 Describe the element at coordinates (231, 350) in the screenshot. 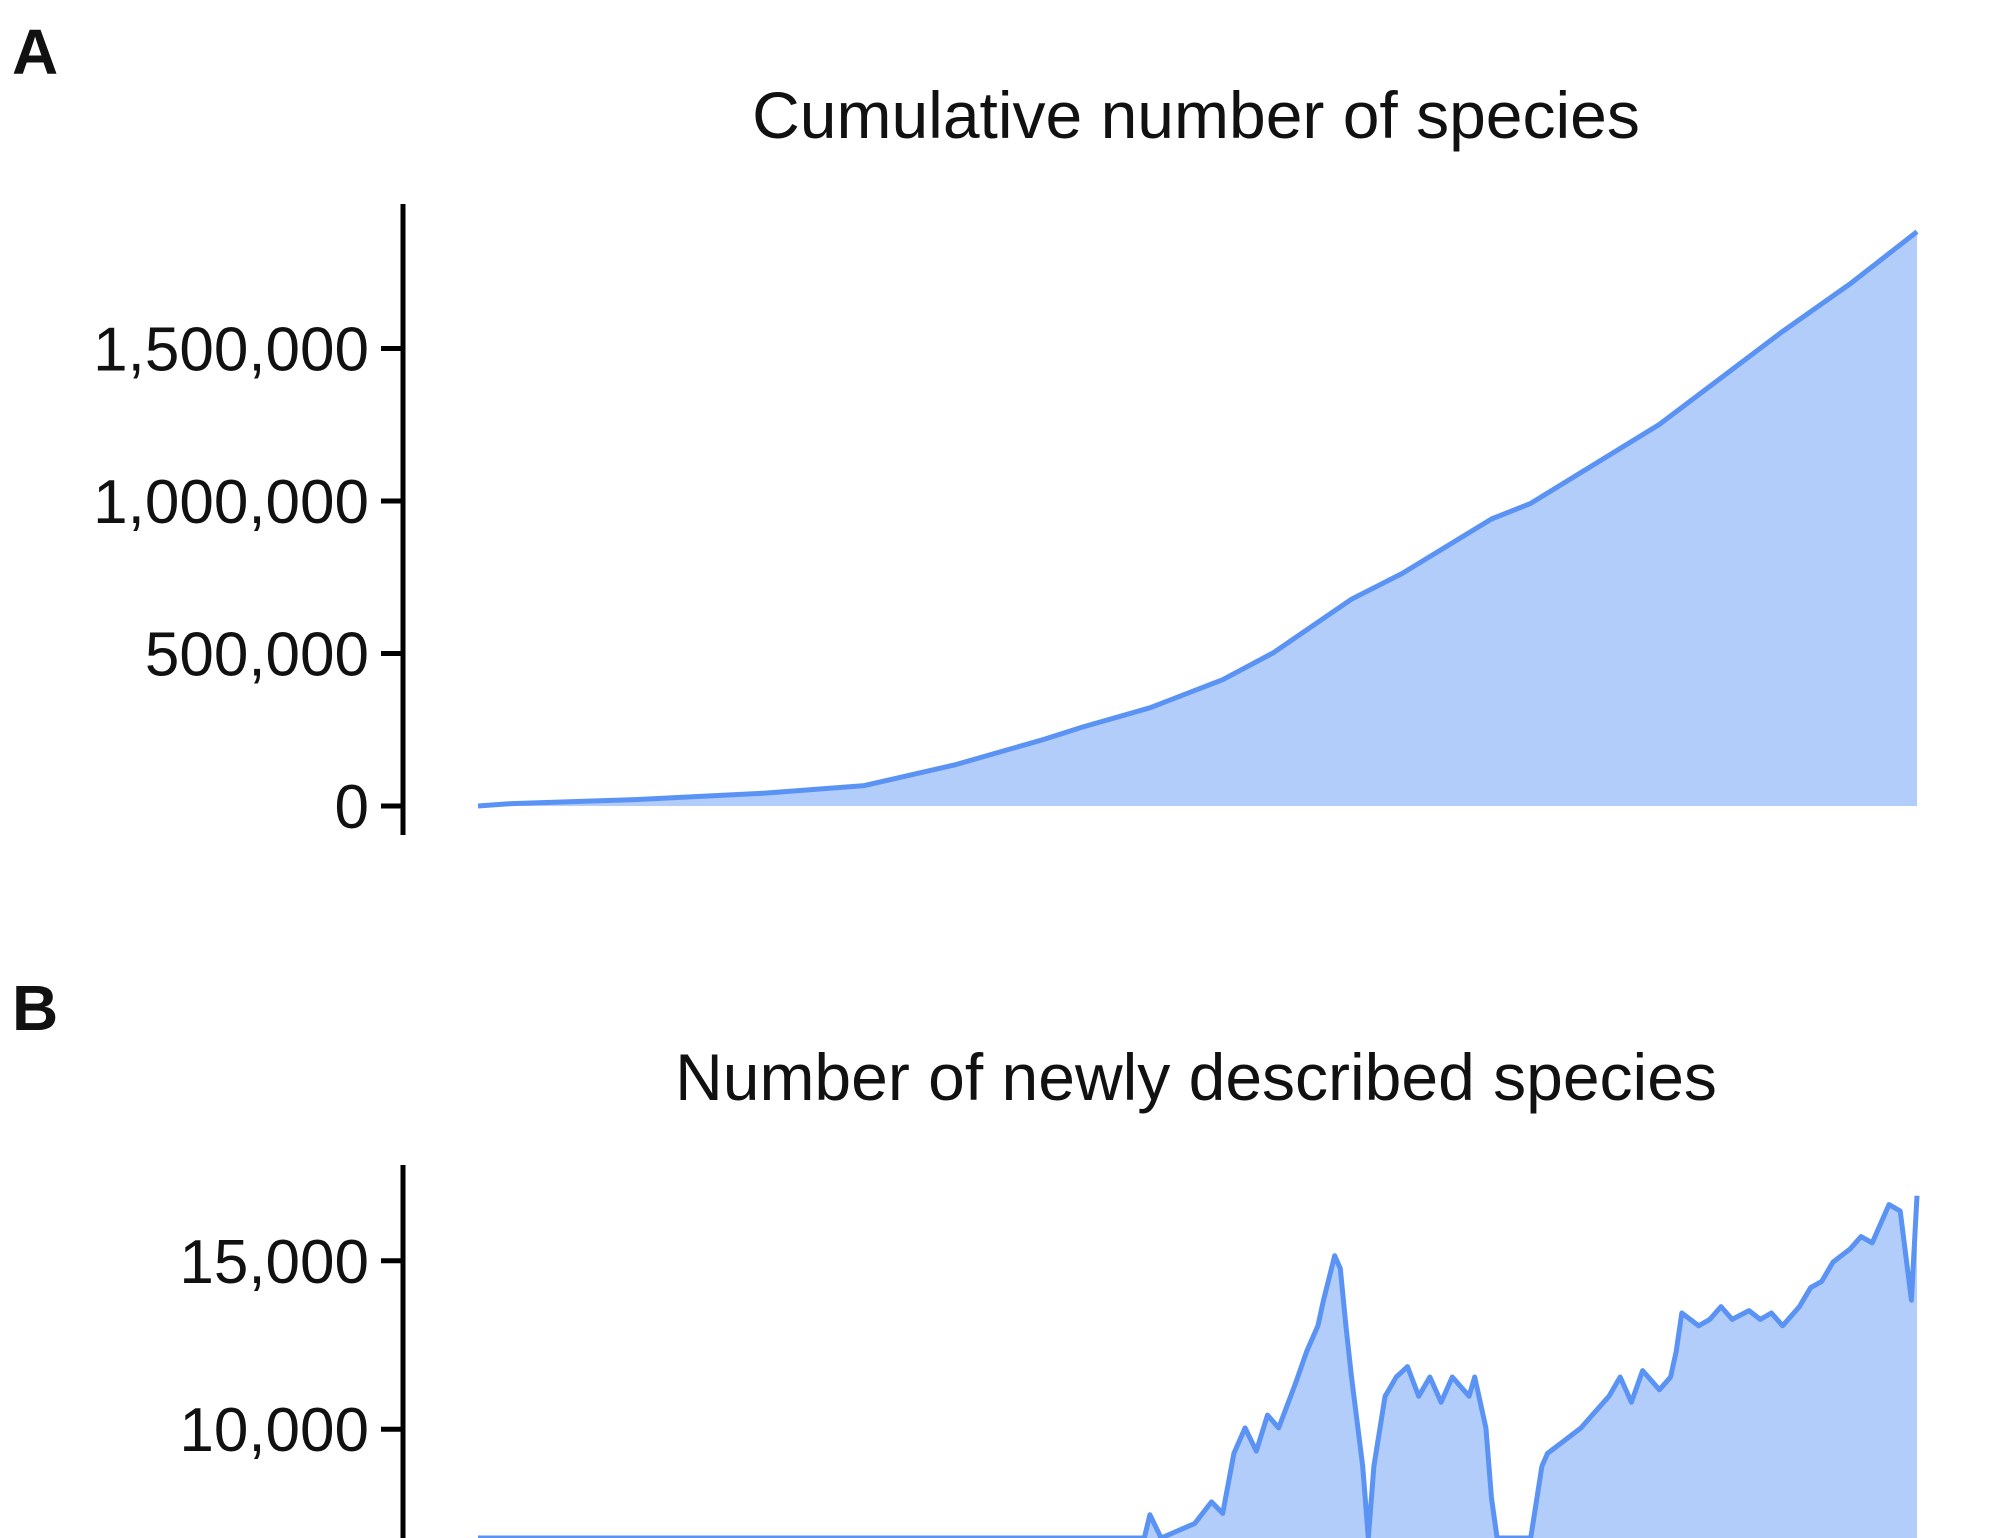

I see `y-tick-label: 1,500,000` at that location.